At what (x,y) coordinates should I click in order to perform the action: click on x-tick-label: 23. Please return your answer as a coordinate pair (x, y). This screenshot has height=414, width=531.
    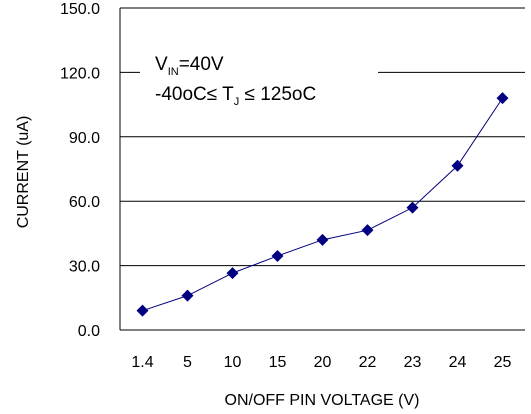
    Looking at the image, I should click on (413, 362).